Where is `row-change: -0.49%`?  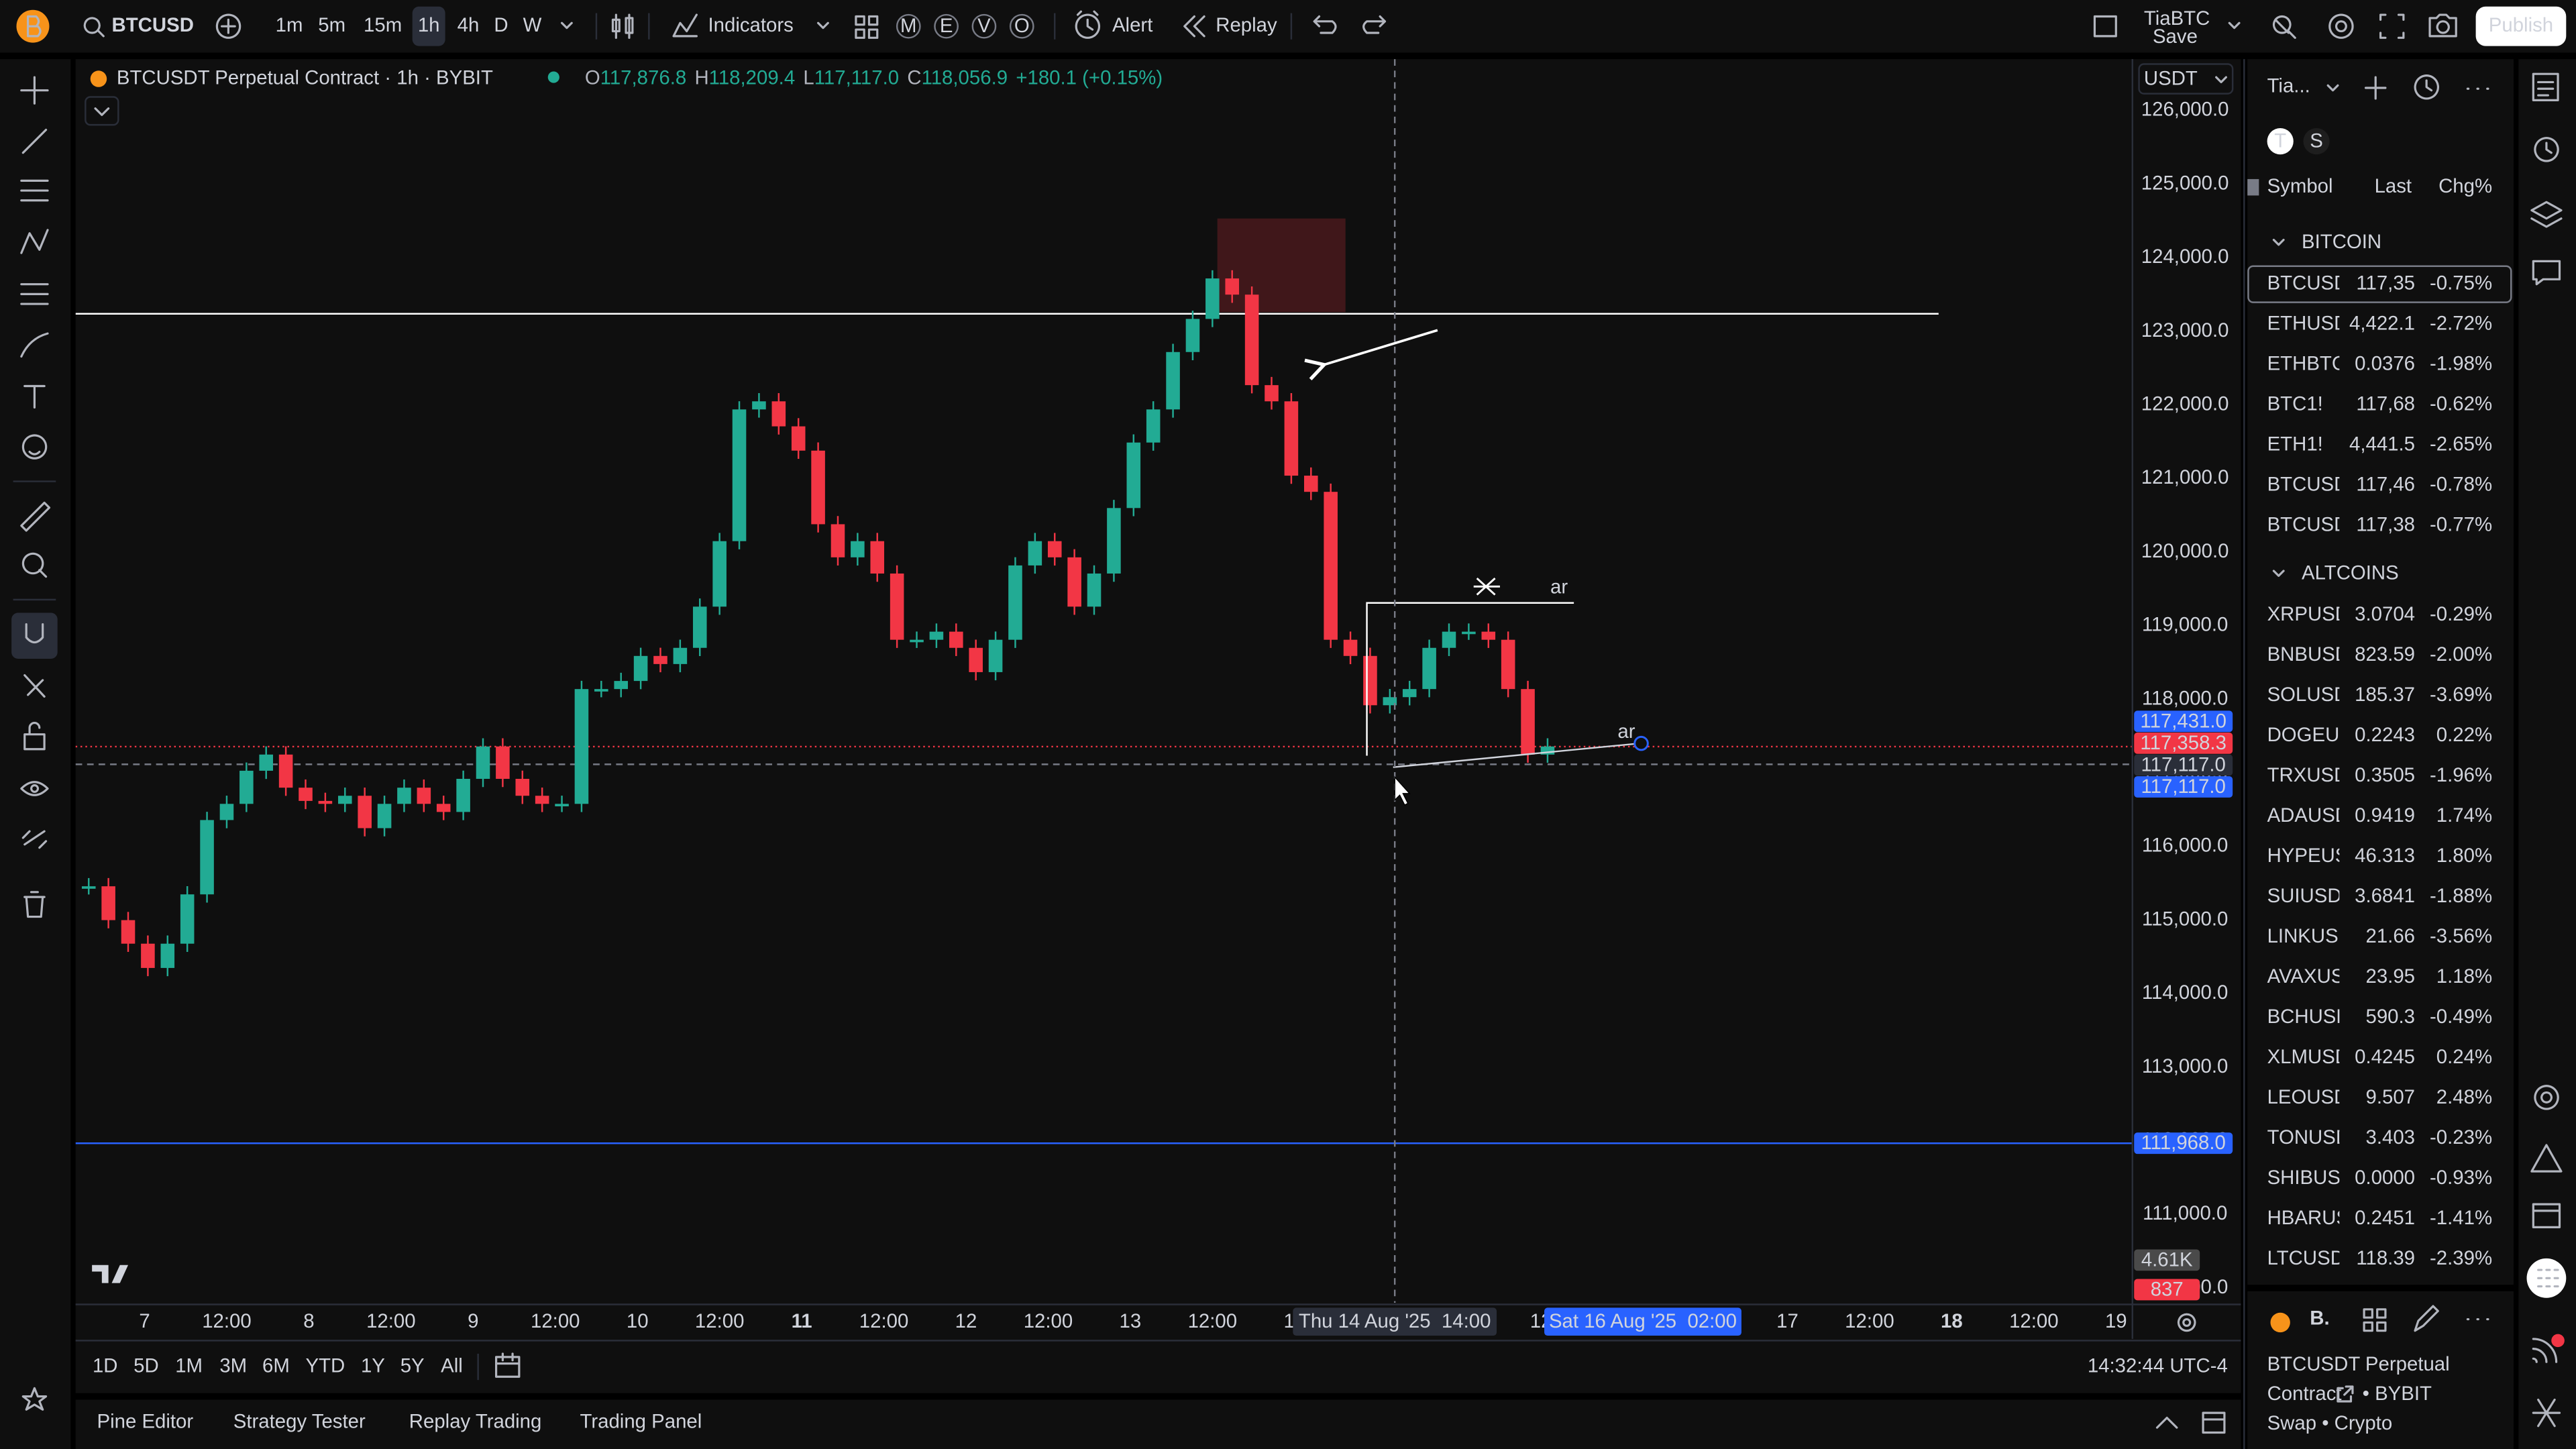 row-change: -0.49% is located at coordinates (2461, 1017).